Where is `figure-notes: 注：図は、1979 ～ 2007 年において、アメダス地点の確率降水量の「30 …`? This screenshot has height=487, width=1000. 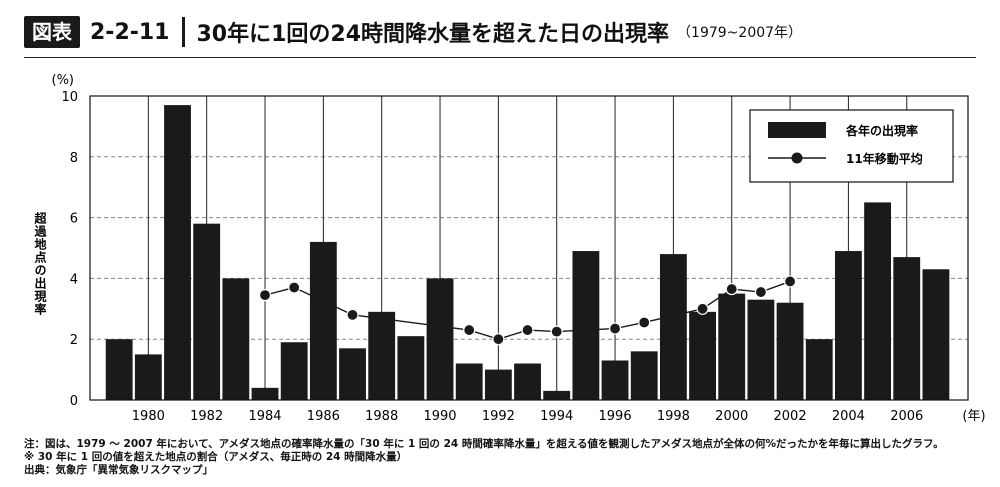
figure-notes: 注：図は、1979 ～ 2007 年において、アメダス地点の確率降水量の「30 … is located at coordinates (484, 457).